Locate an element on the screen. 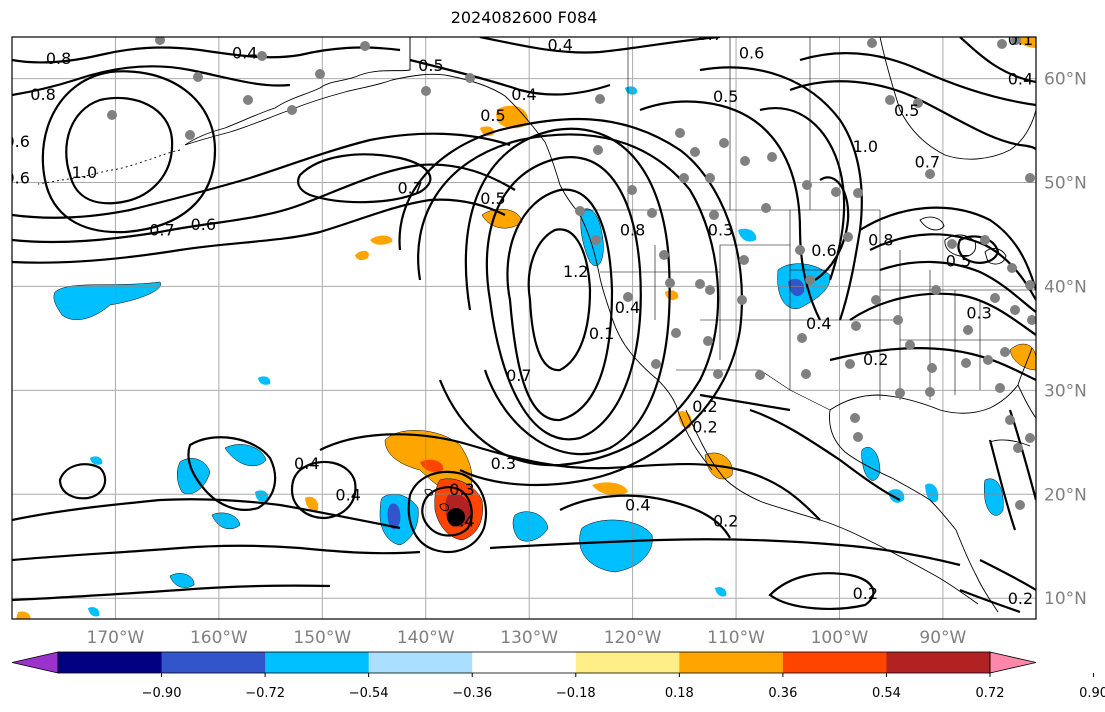  lat-tick-label: 50°N is located at coordinates (1065, 184).